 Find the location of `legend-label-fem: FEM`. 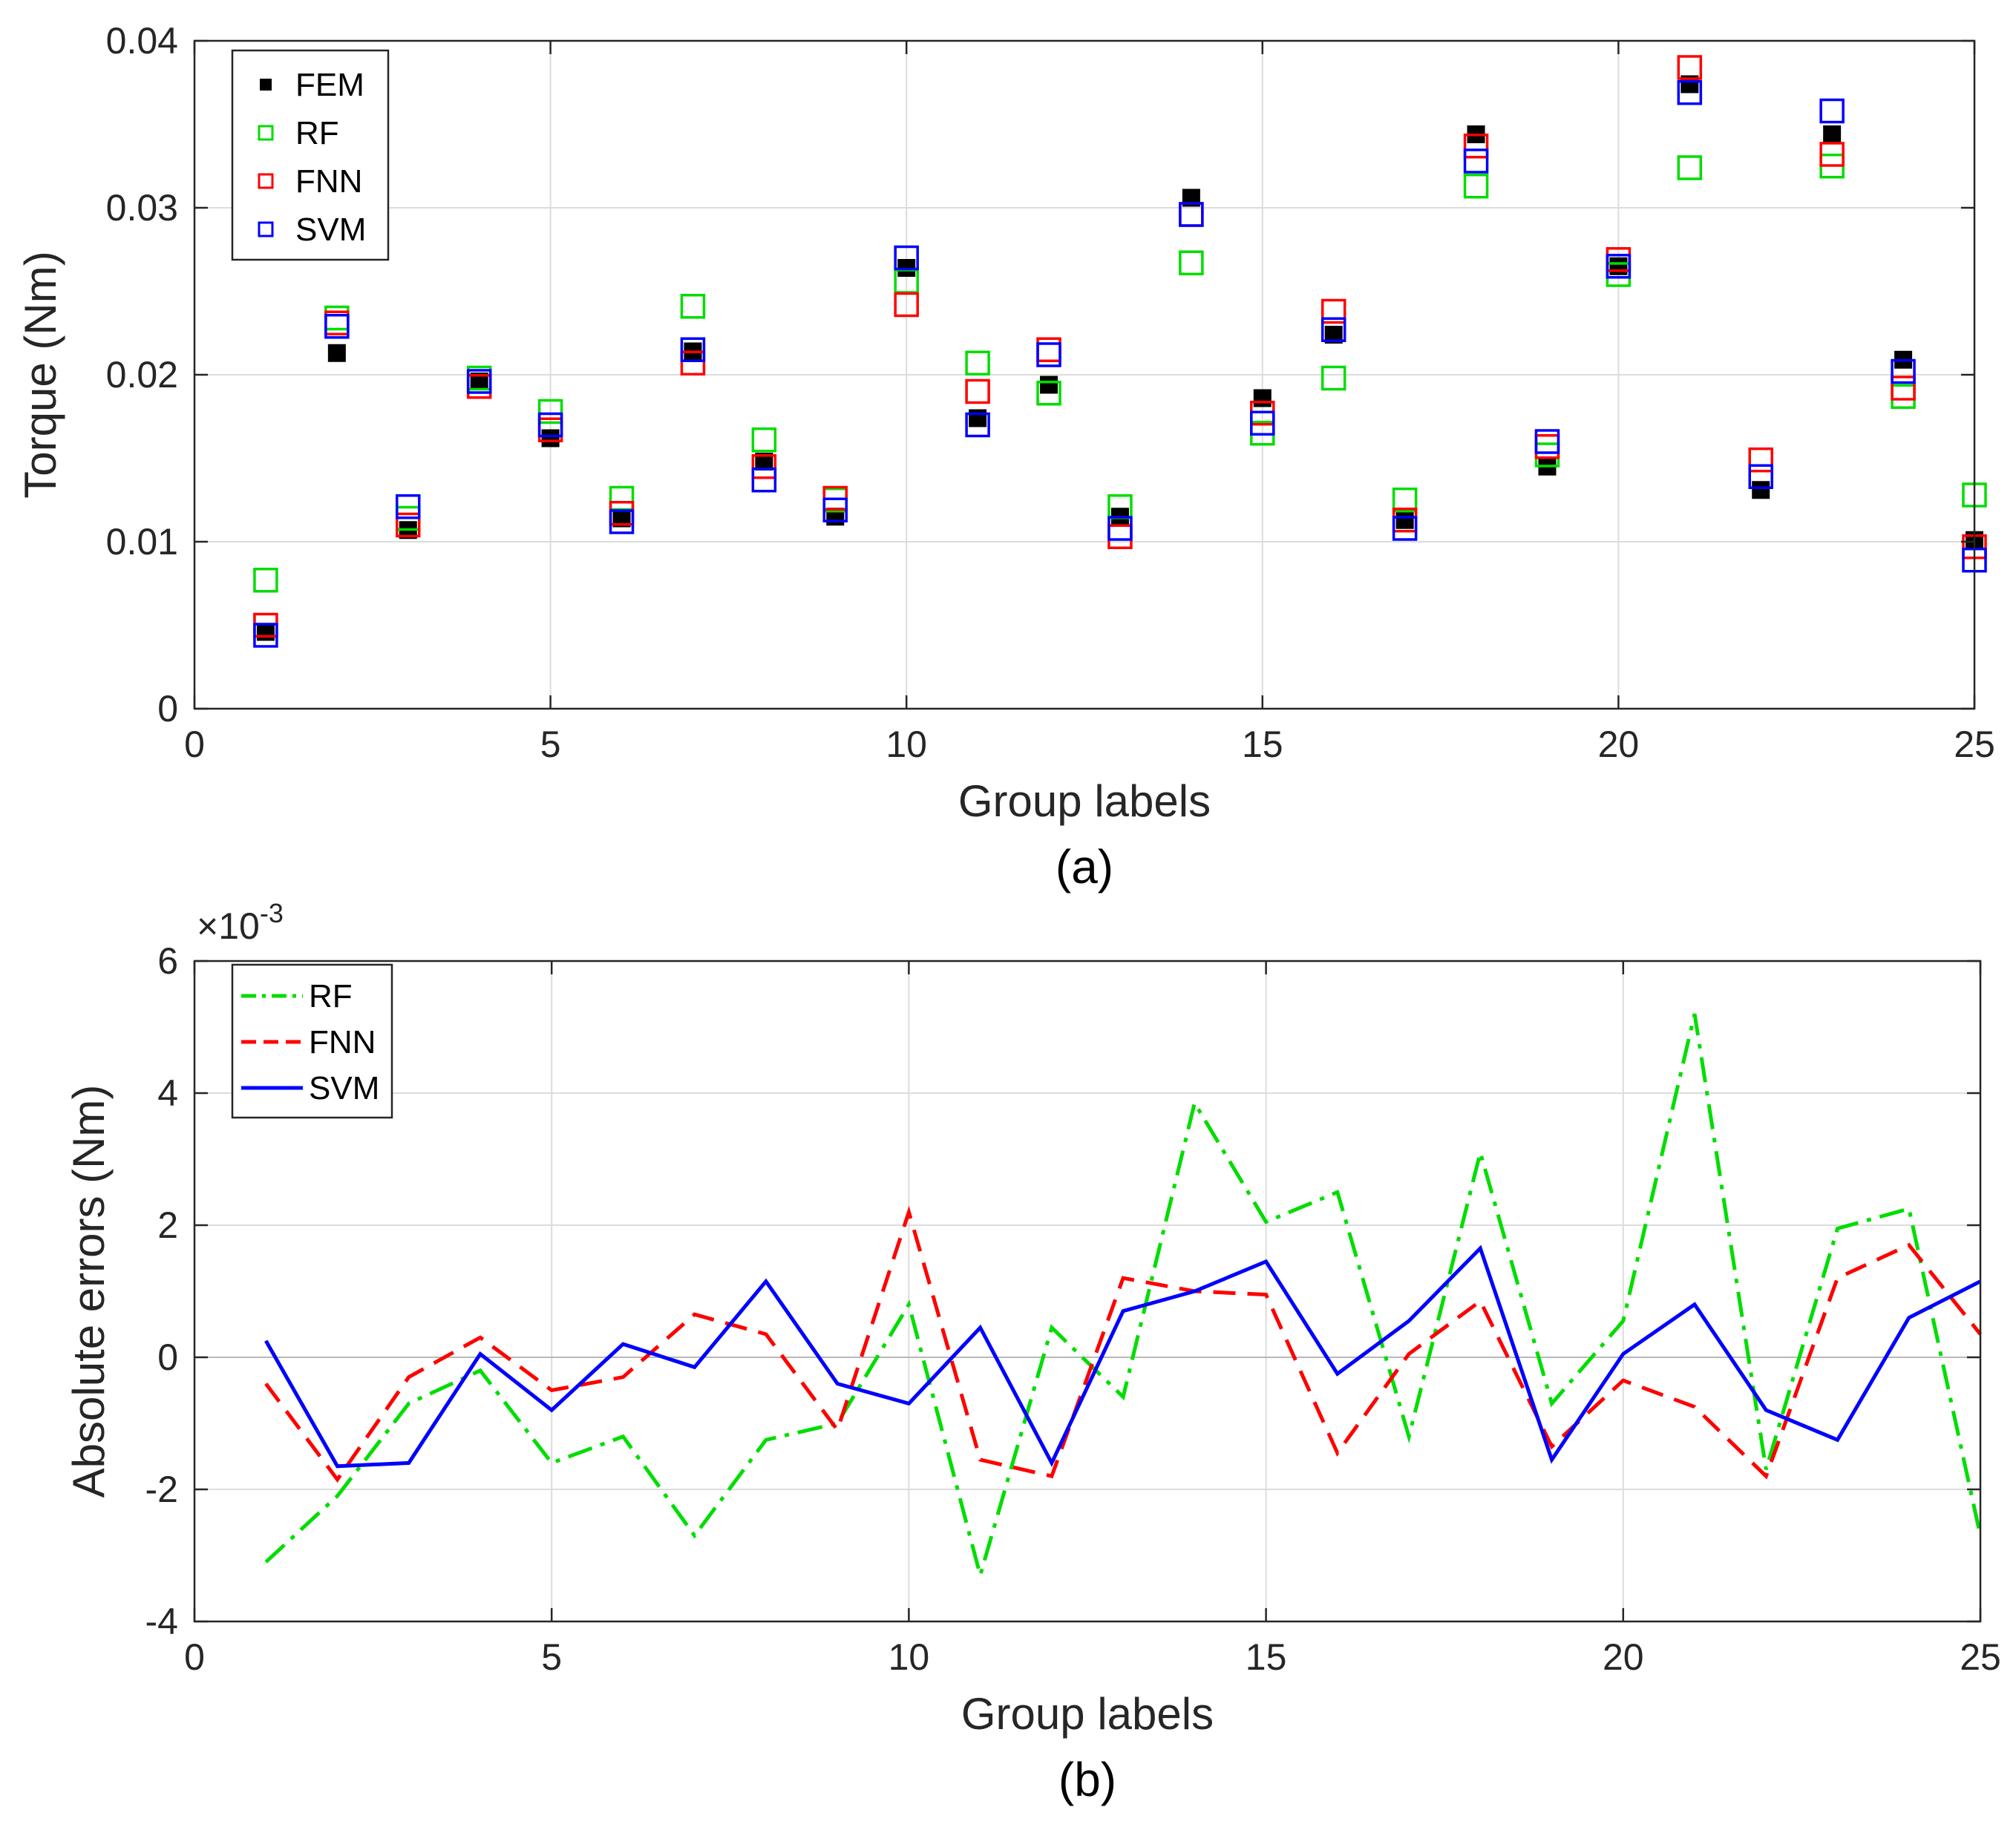

legend-label-fem: FEM is located at coordinates (329, 85).